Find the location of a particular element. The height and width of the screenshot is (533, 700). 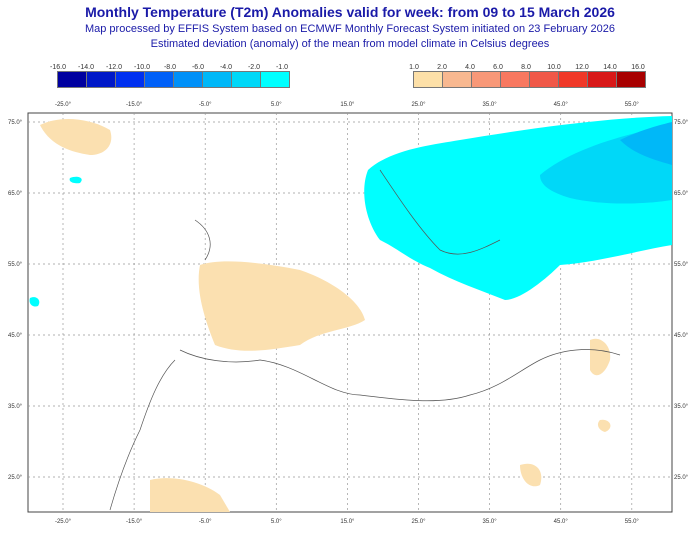

cold-anomaly-legend is located at coordinates (173, 79).